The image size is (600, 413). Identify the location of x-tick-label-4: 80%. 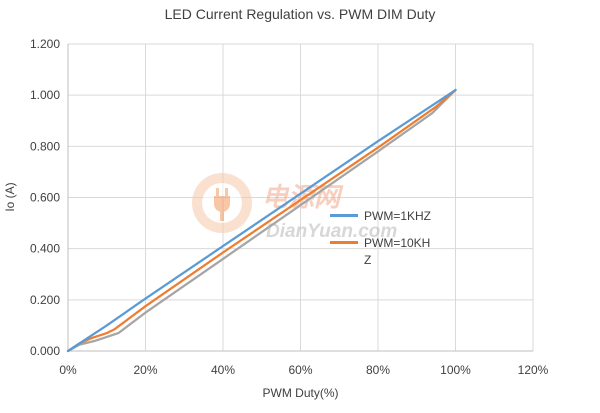
(378, 370).